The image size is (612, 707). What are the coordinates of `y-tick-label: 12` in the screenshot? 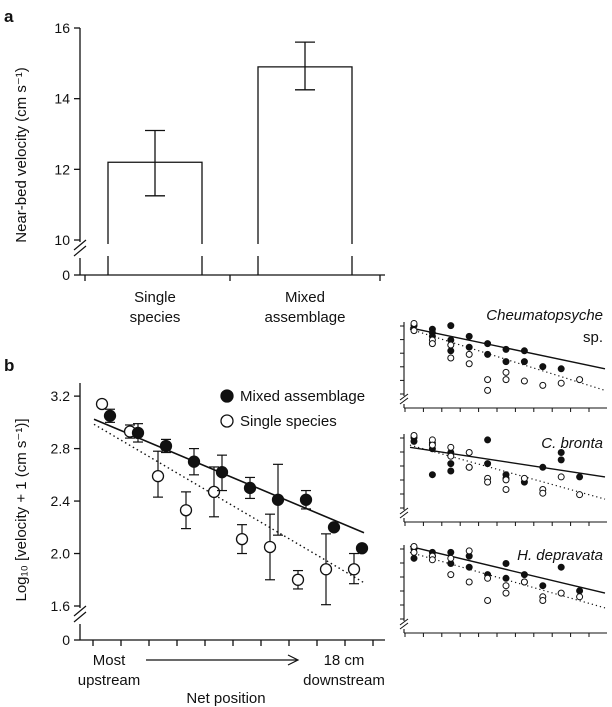 It's located at (62, 169).